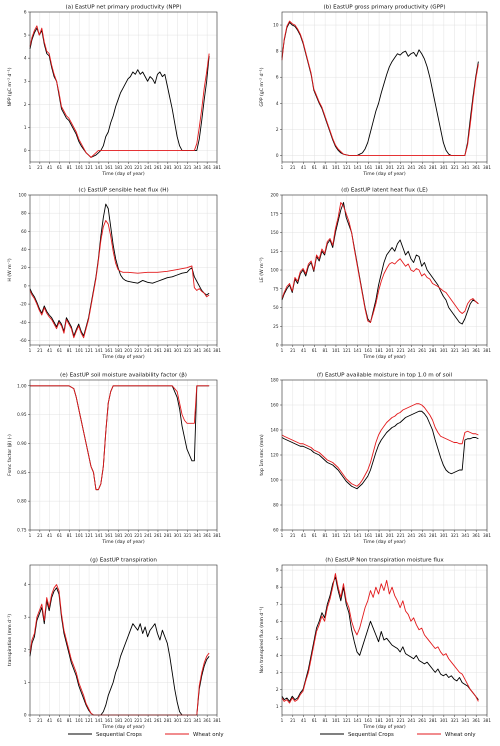 The height and width of the screenshot is (746, 500). I want to click on x-tick-label-21: 21, so click(293, 535).